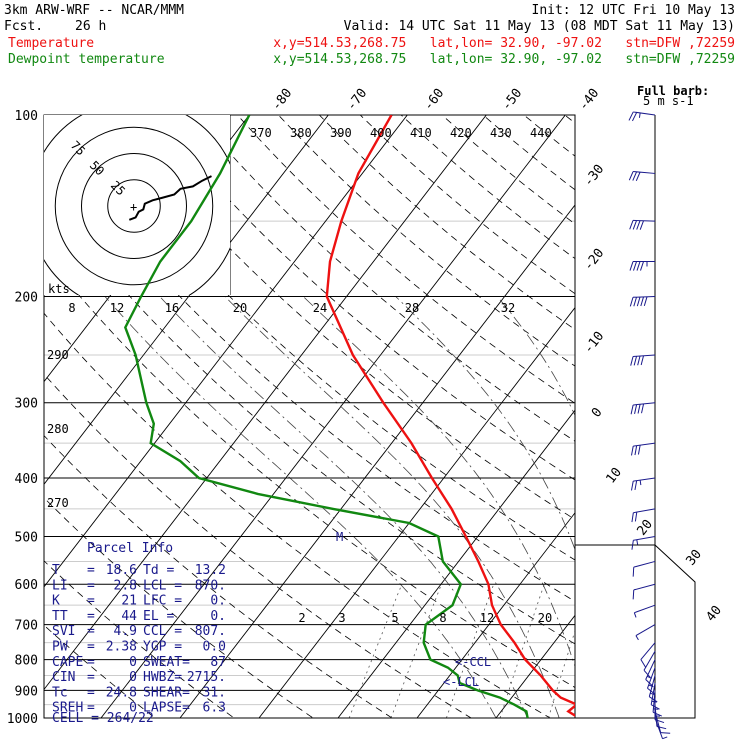 This screenshot has width=740, height=740. I want to click on hodograph-origin: +, so click(133, 207).